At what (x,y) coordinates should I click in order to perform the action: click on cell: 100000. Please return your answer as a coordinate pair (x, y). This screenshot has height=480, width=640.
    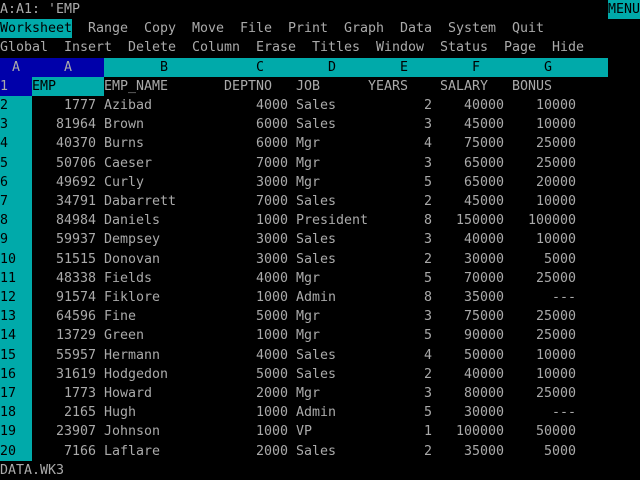
    Looking at the image, I should click on (479, 432).